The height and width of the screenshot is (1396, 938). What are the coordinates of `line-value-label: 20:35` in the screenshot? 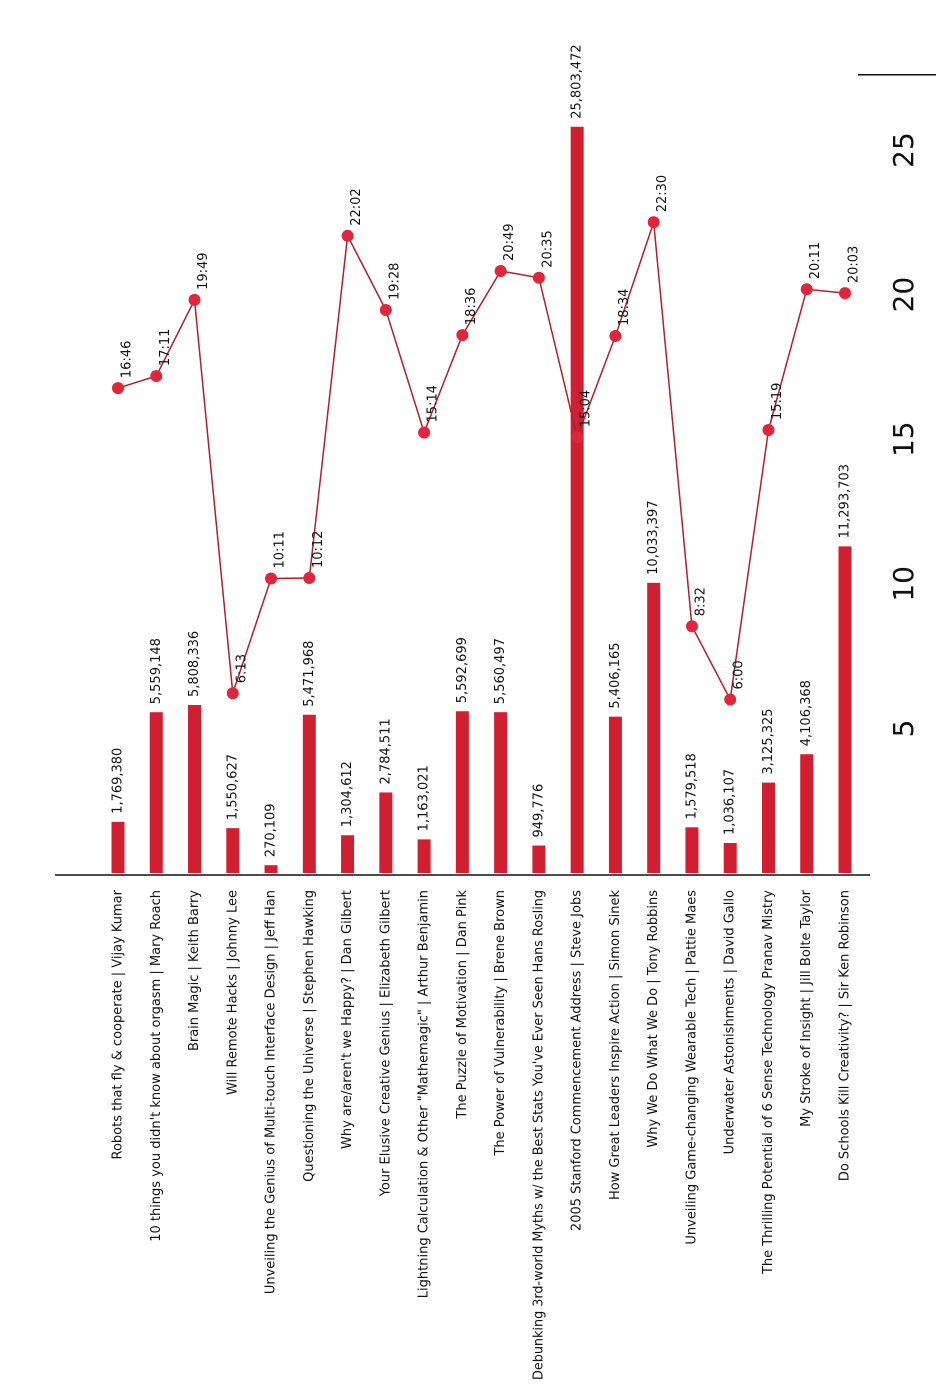 It's located at (547, 248).